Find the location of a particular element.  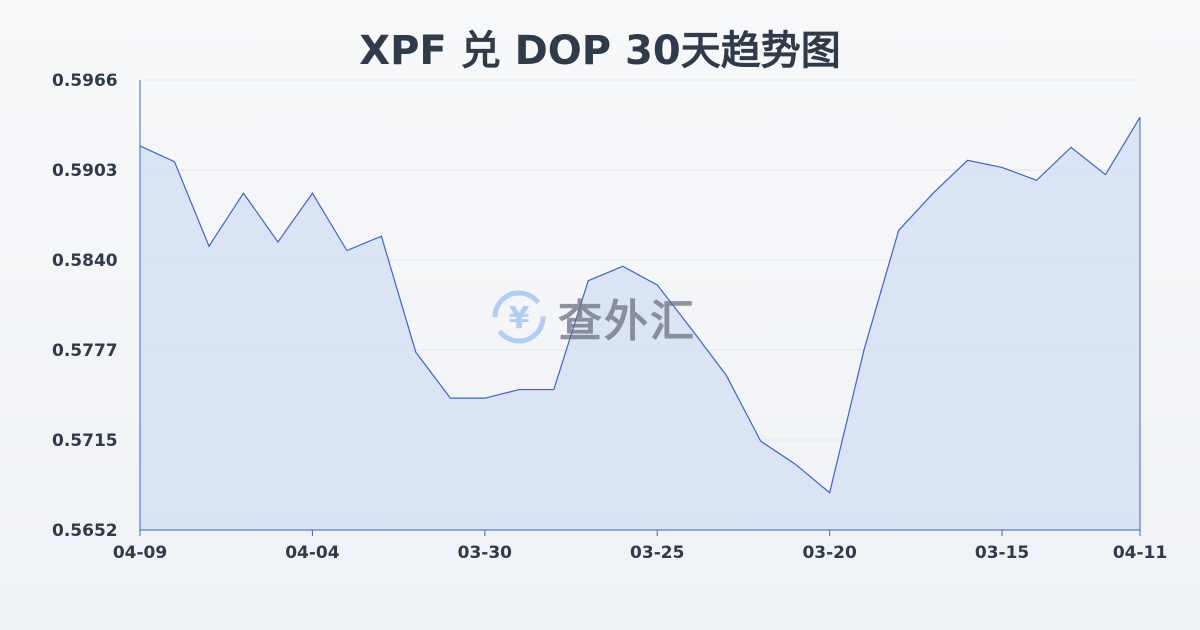

x-tick-label: 03-30 is located at coordinates (485, 553).